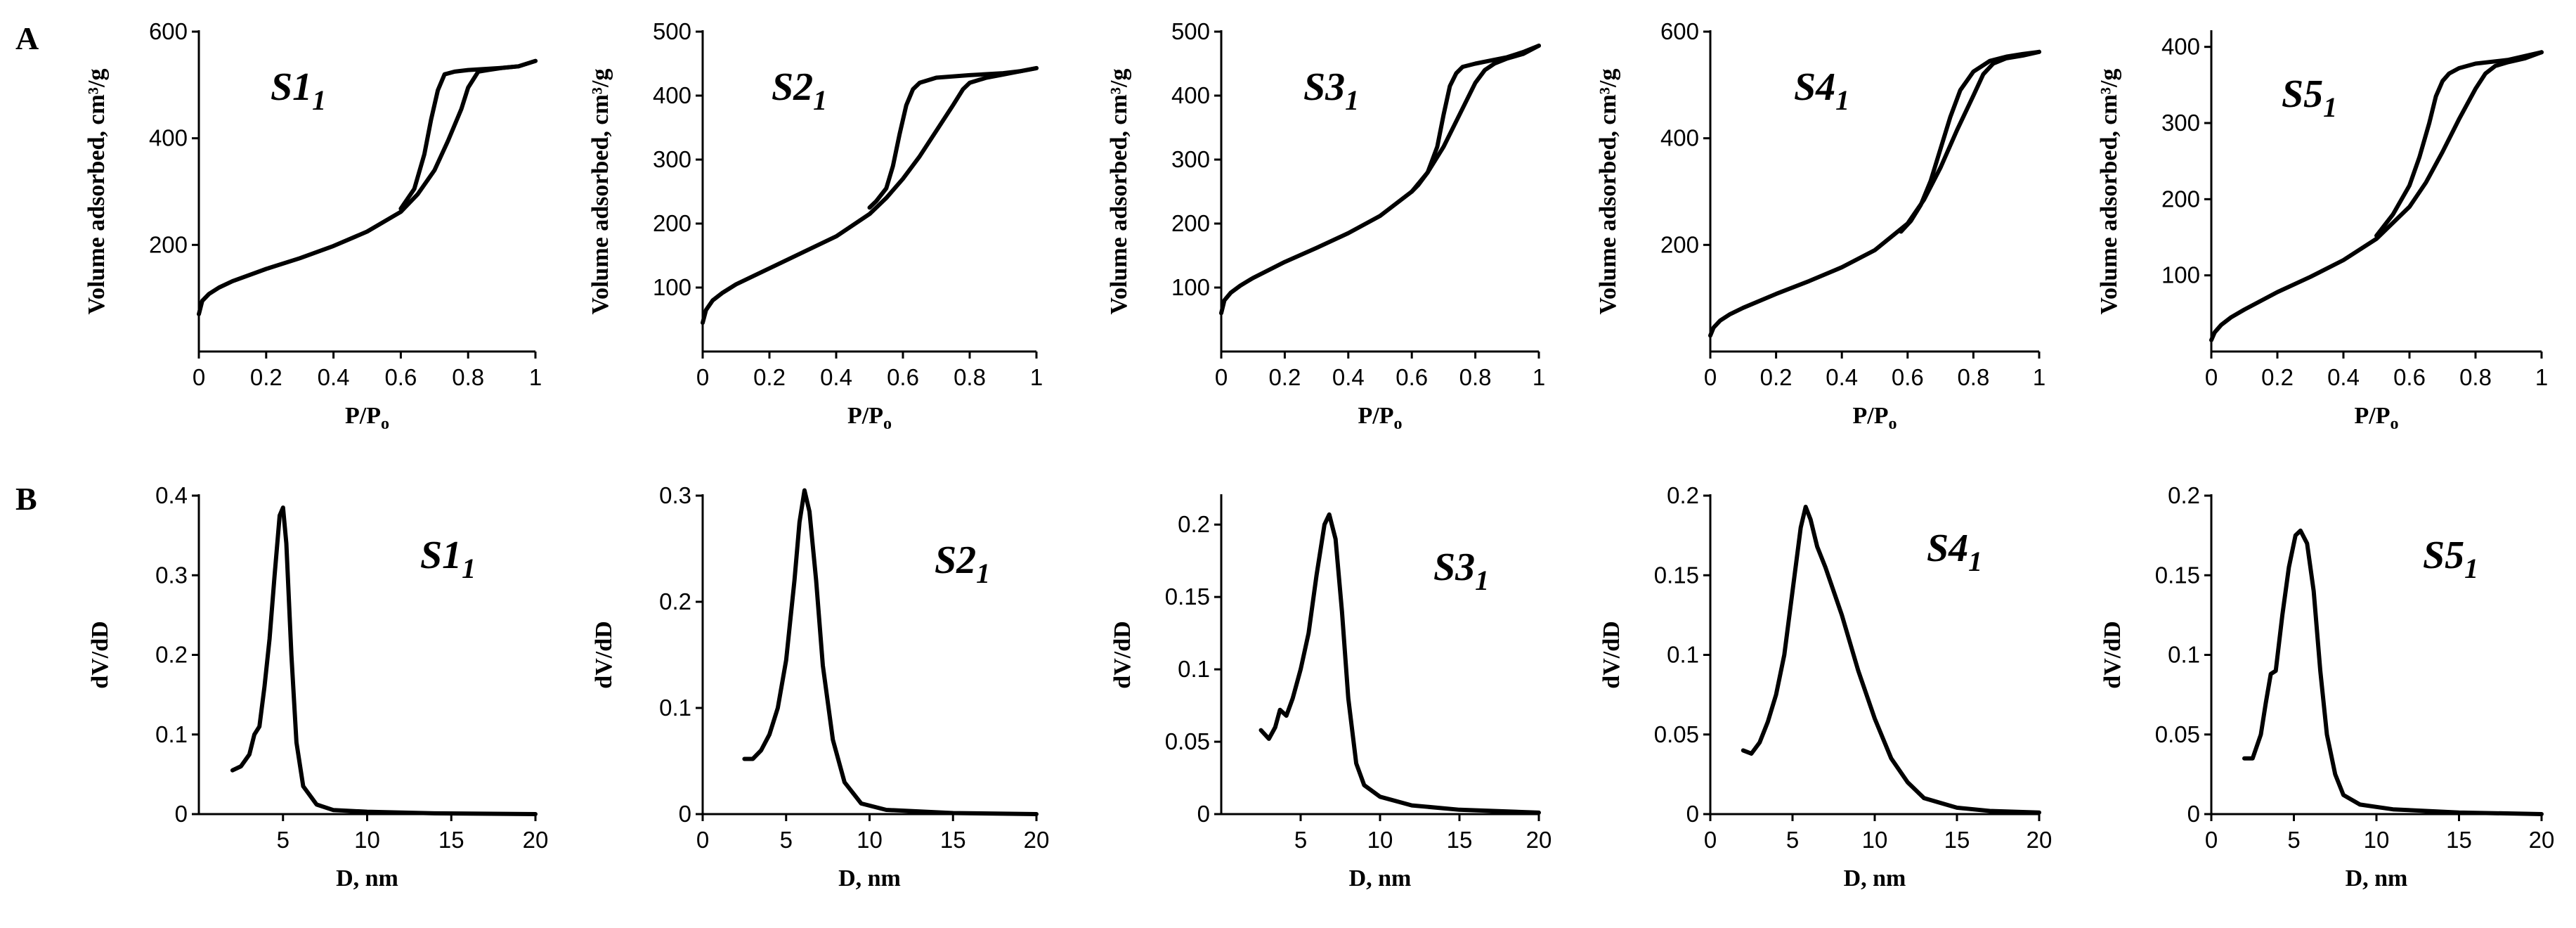  What do you see at coordinates (317, 686) in the screenshot?
I see `chart-b-s1: 5 10 15 20 0 0.1 0.2 0.3 0.4 D, nm dV/dD S11` at bounding box center [317, 686].